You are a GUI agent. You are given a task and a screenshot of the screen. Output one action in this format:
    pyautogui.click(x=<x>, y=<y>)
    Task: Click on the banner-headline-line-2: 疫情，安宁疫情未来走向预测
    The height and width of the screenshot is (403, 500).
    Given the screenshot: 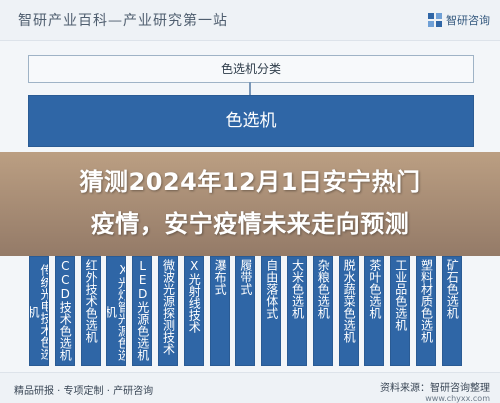 What is the action you would take?
    pyautogui.click(x=250, y=224)
    